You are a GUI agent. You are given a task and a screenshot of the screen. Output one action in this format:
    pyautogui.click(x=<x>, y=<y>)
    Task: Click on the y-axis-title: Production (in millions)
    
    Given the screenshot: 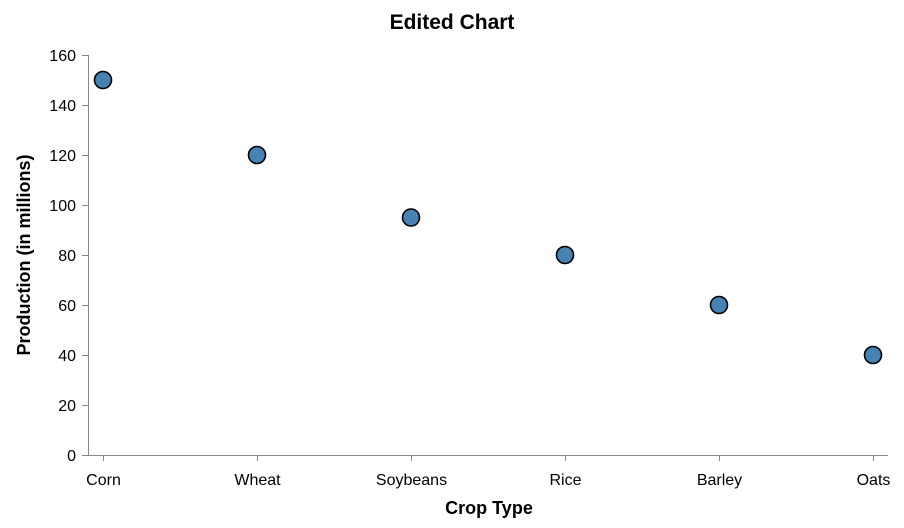 What is the action you would take?
    pyautogui.click(x=24, y=255)
    